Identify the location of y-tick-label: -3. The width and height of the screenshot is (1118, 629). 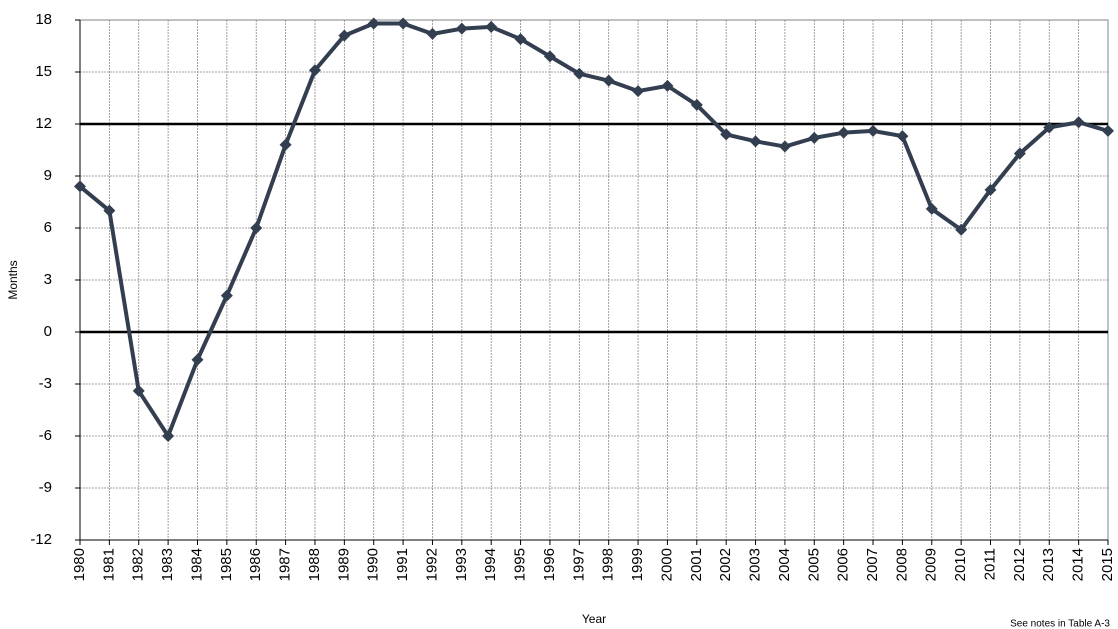
(45, 383).